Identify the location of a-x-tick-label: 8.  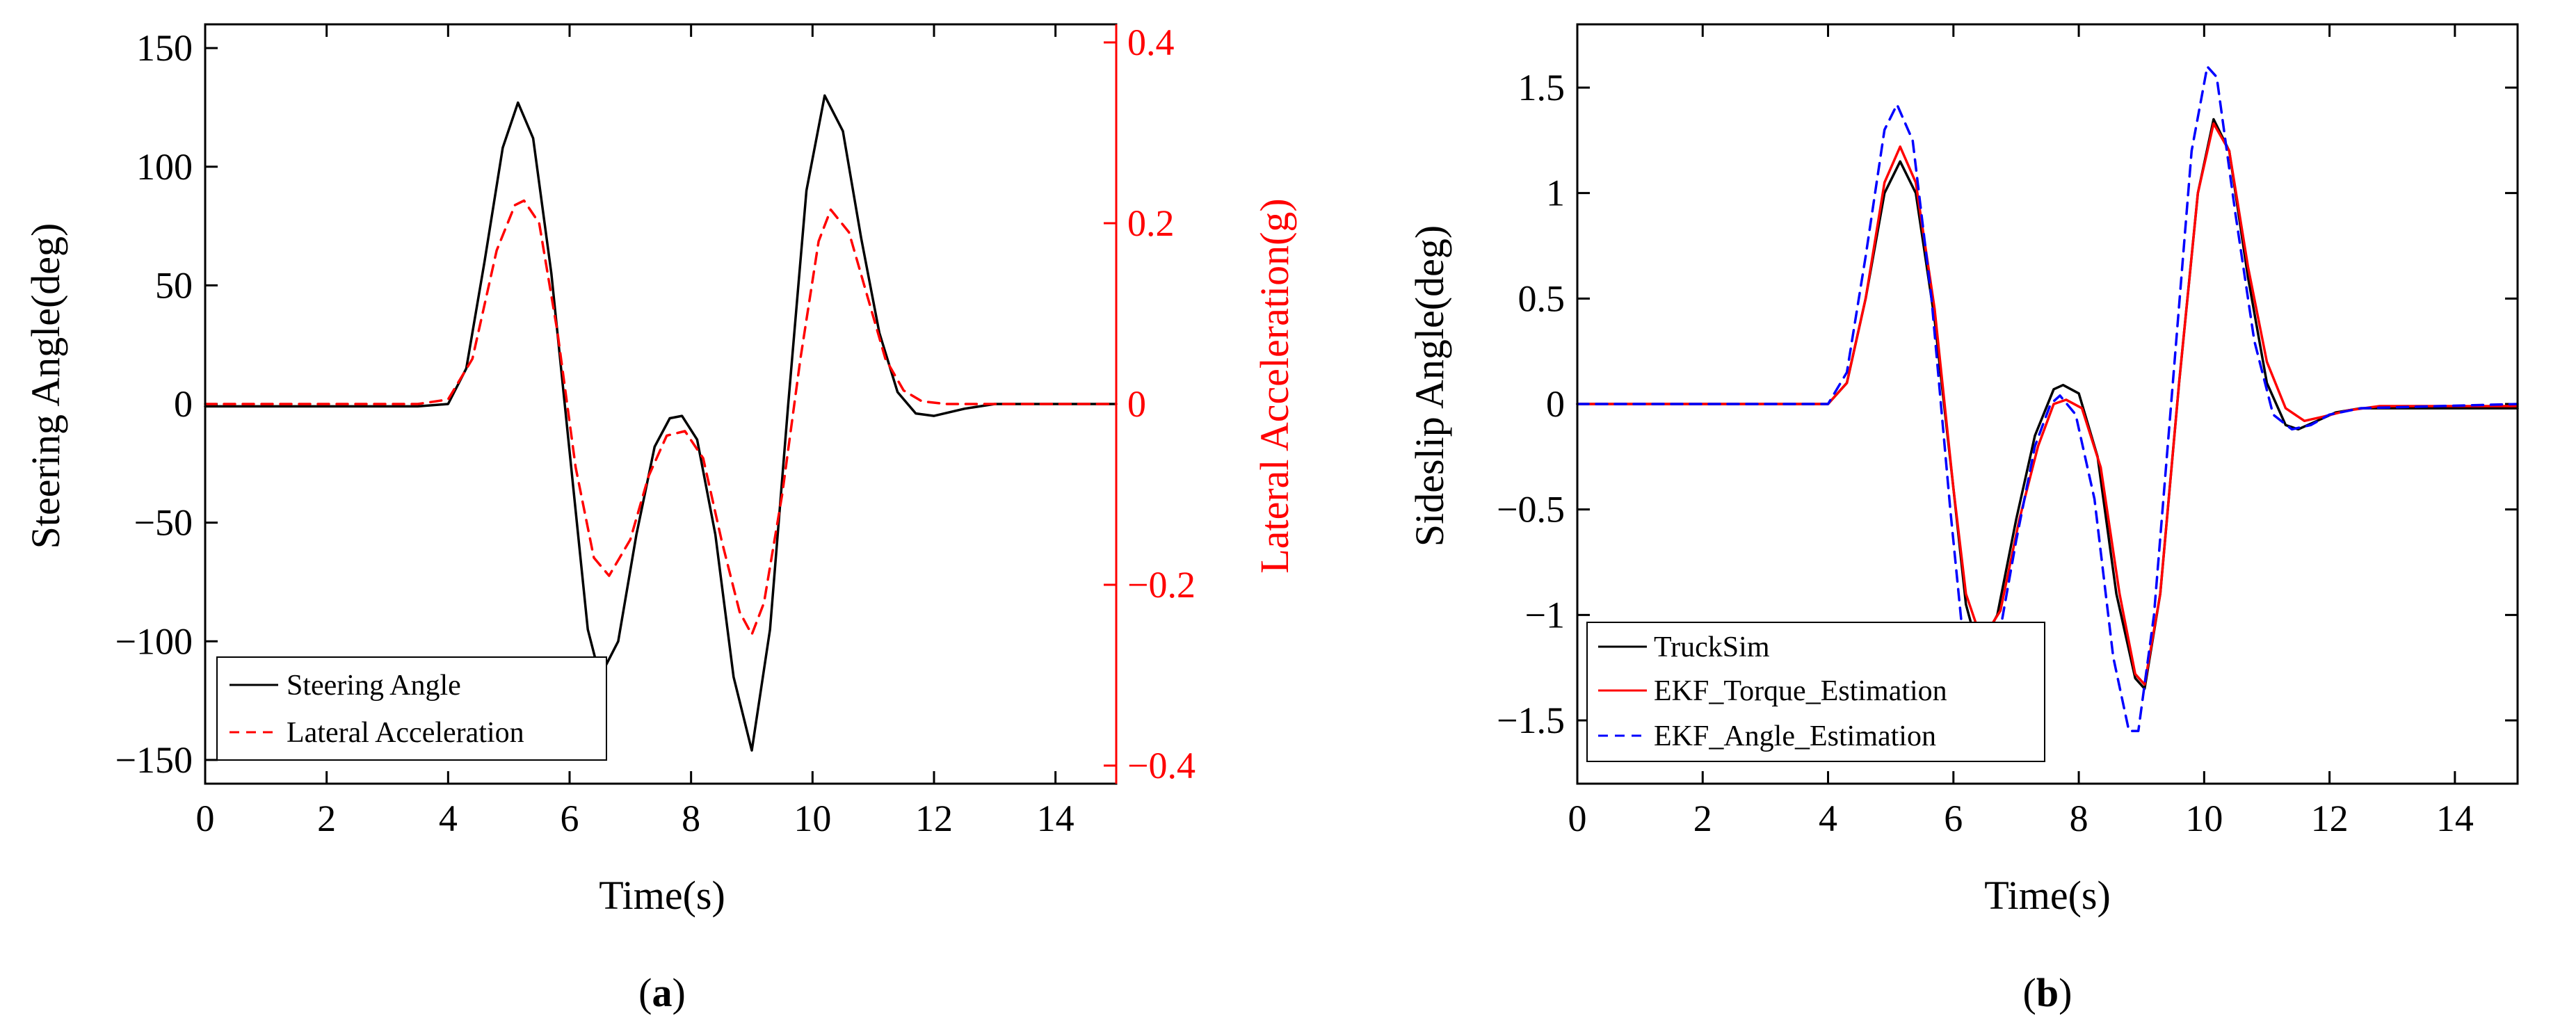
(691, 818).